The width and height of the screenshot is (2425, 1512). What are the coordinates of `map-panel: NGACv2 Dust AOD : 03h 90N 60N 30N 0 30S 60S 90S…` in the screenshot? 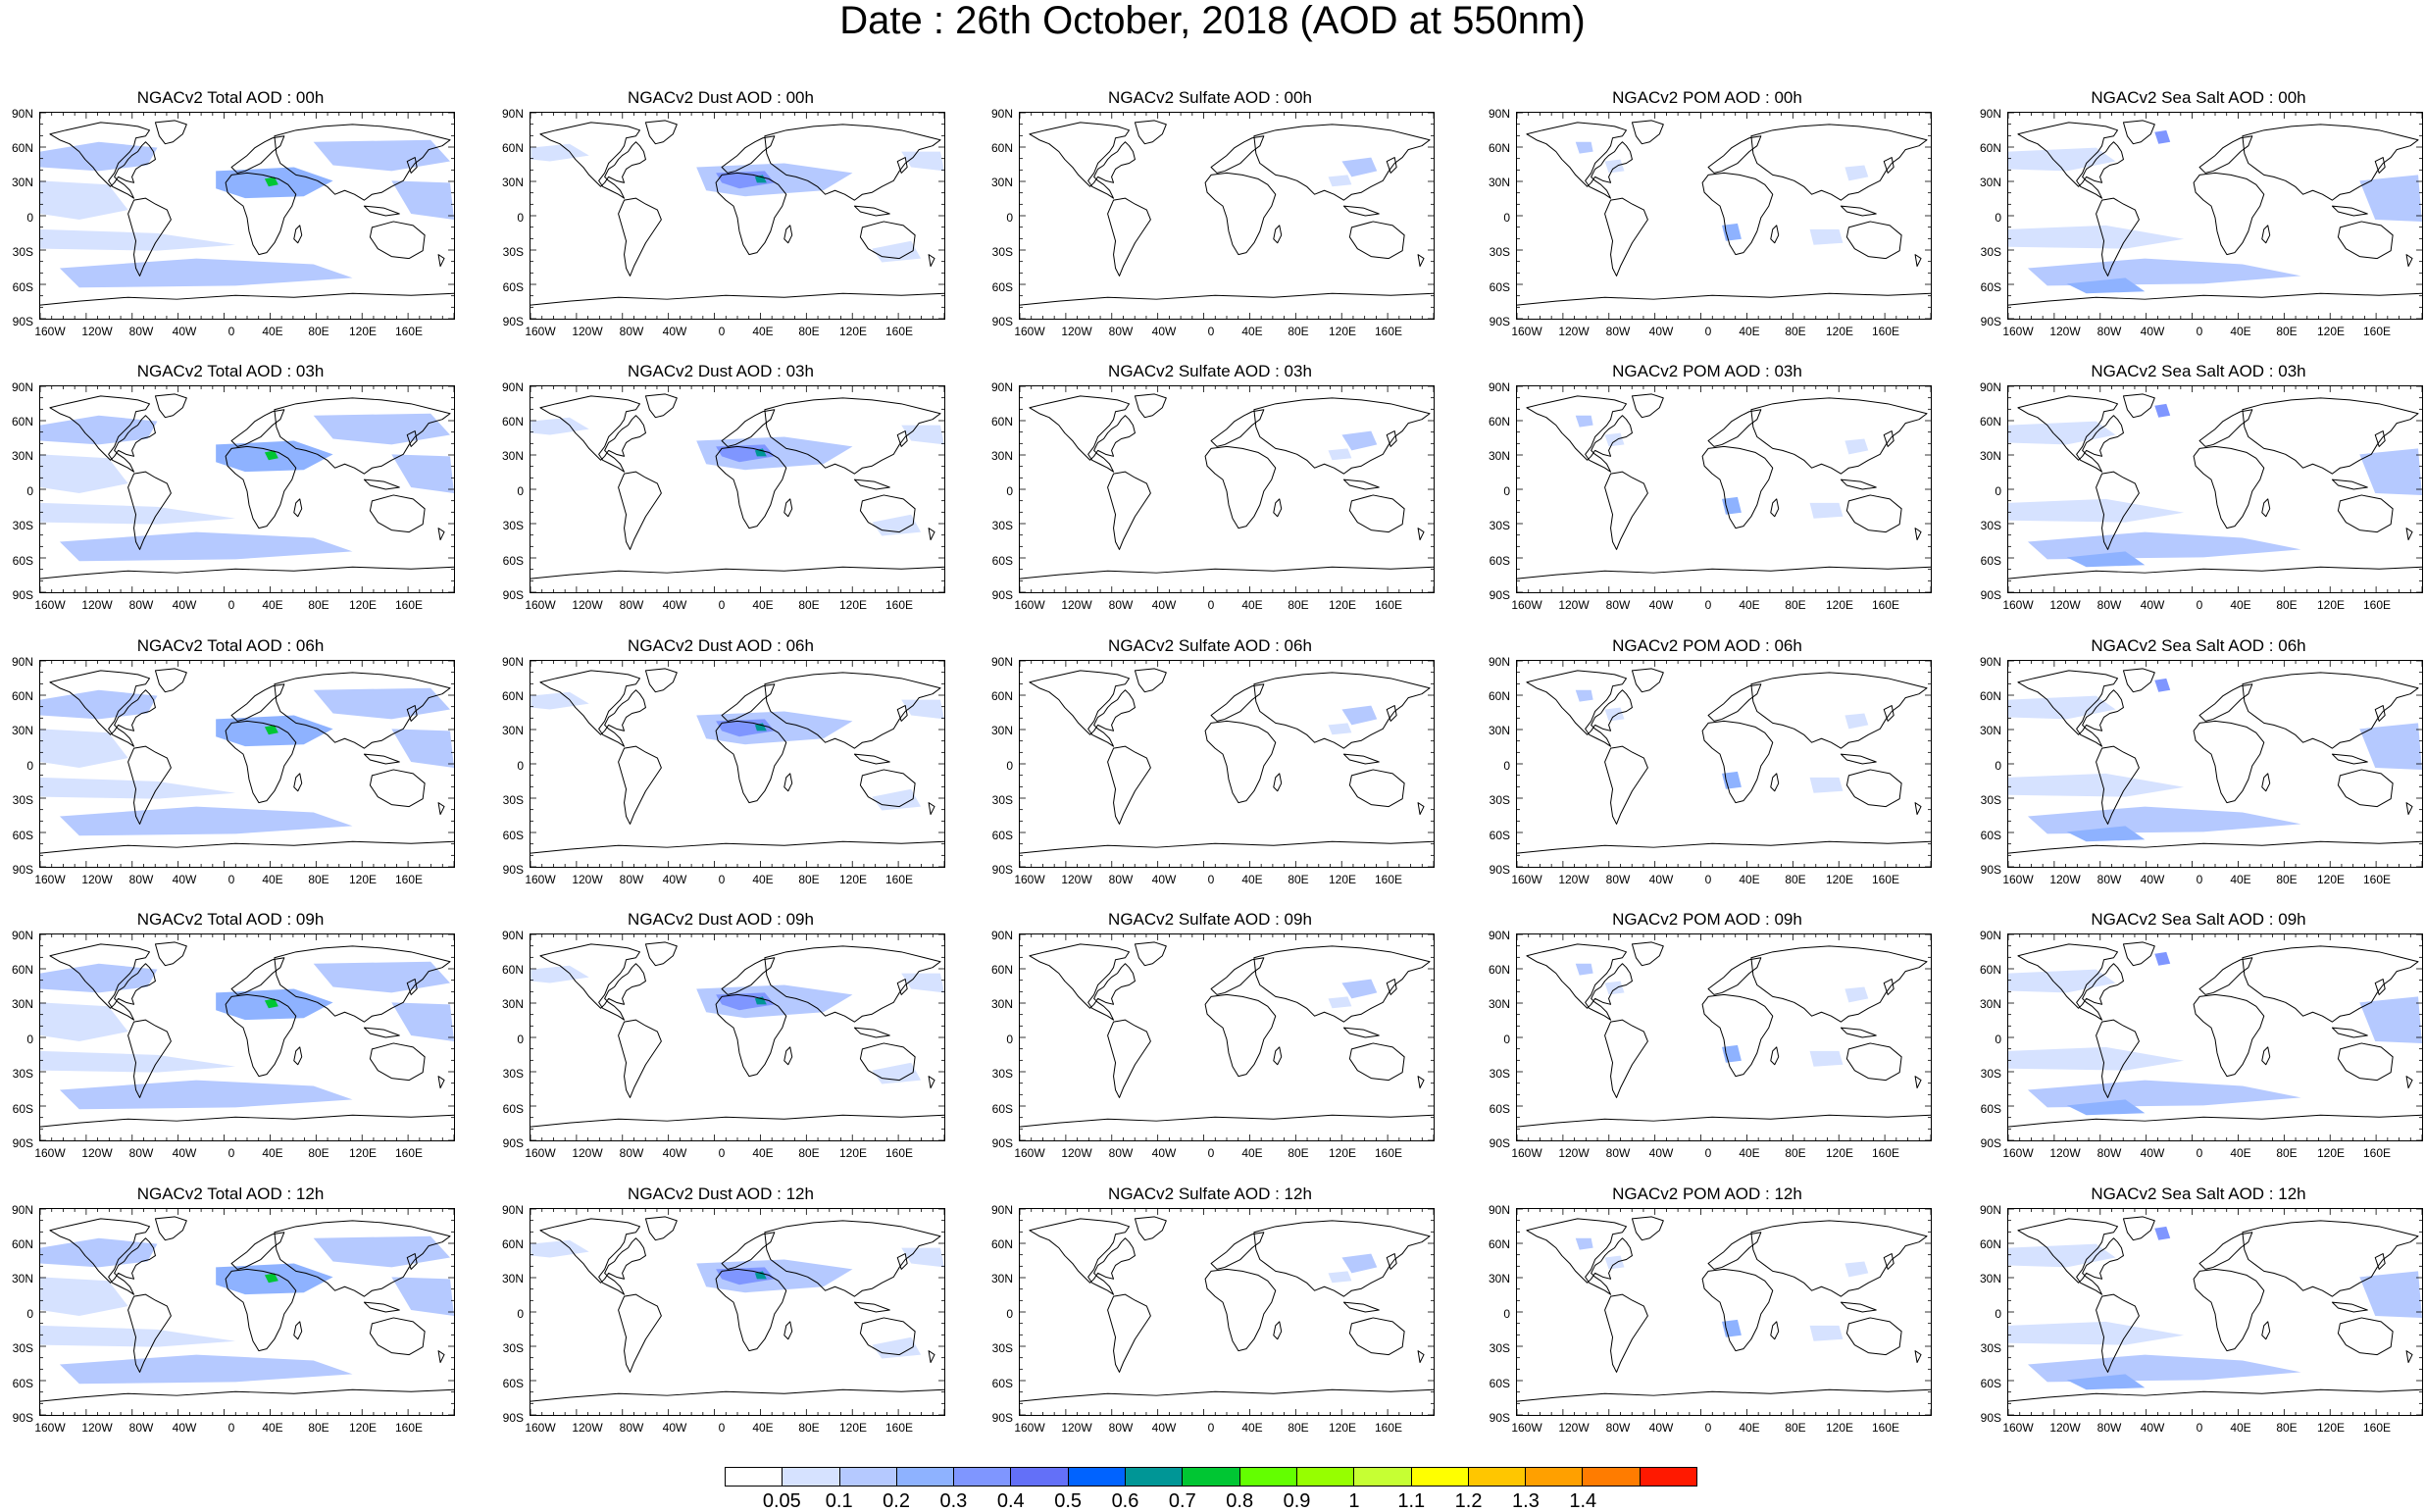 It's located at (720, 492).